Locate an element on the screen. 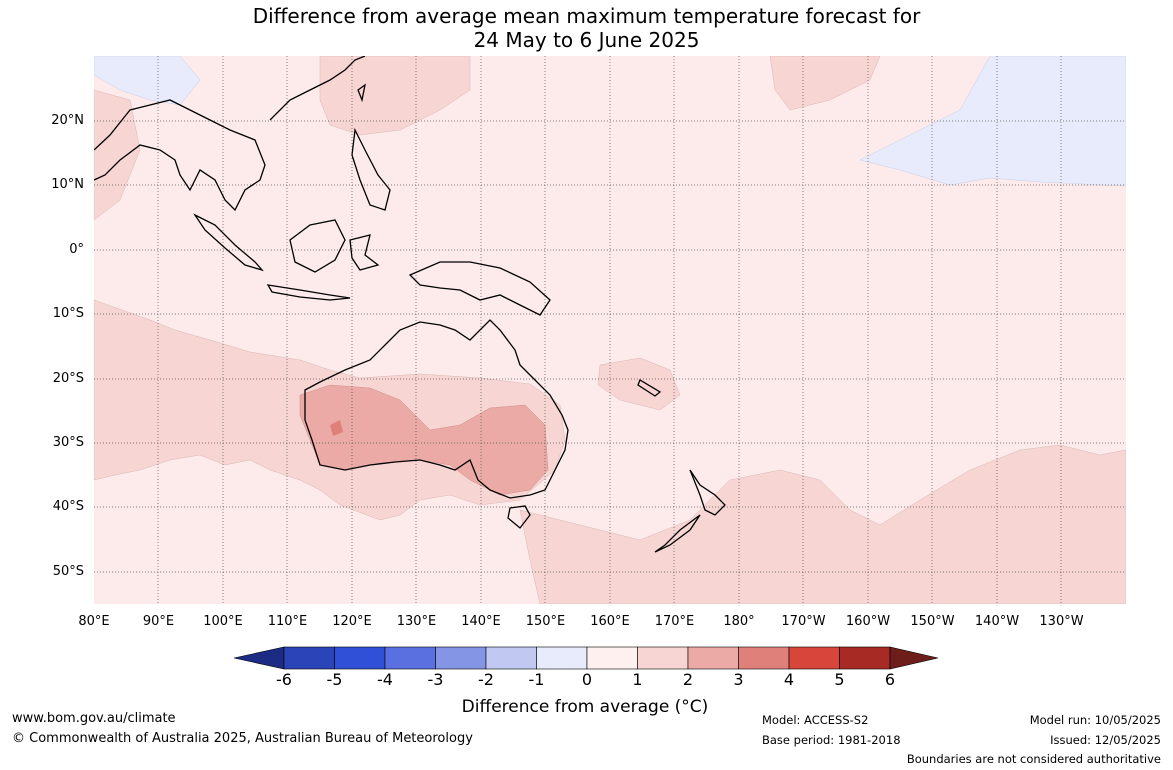 The height and width of the screenshot is (770, 1173). title-line-2: 24 May to 6 June 2025 is located at coordinates (586, 40).